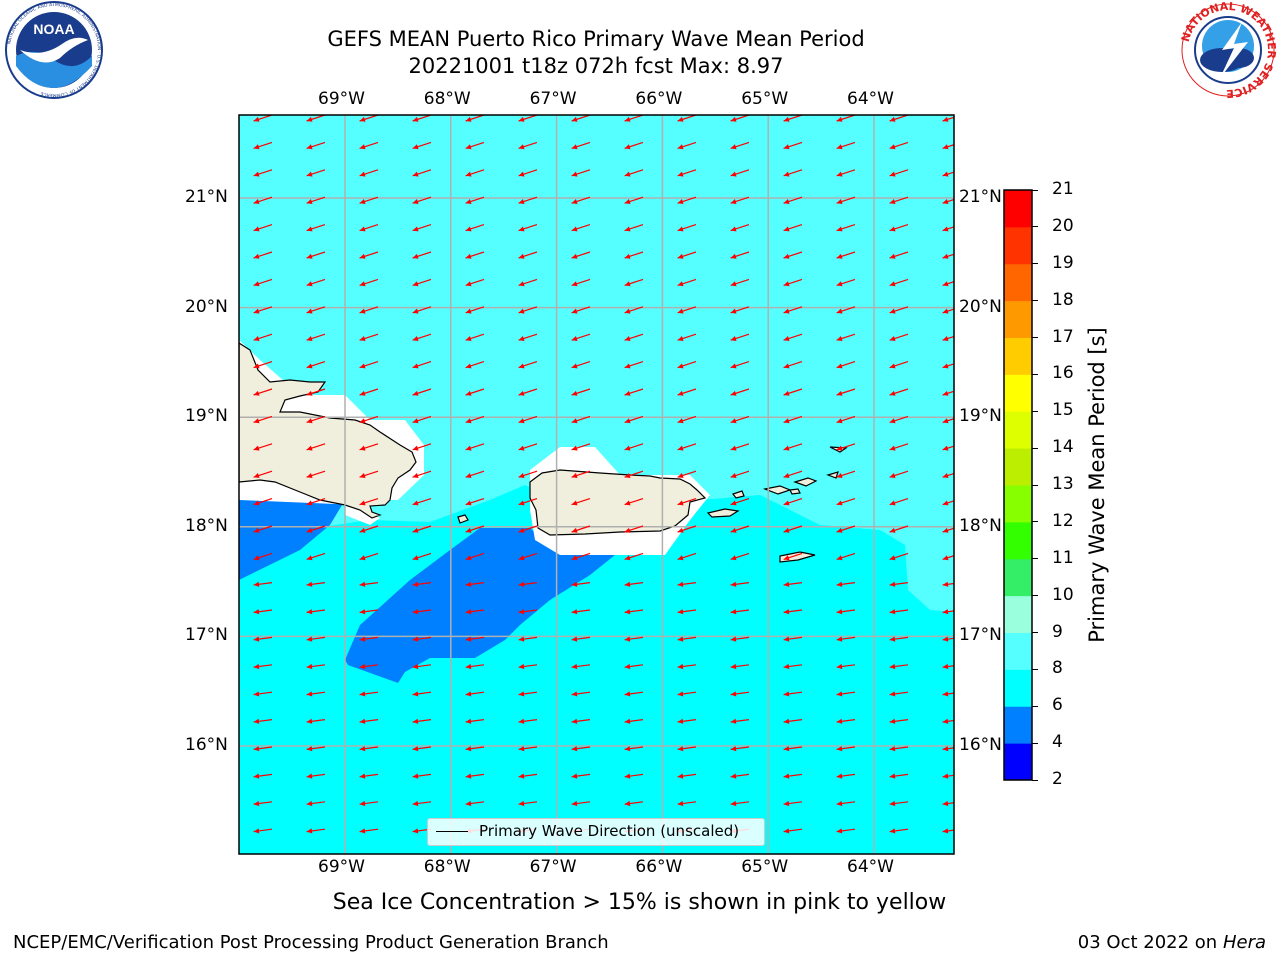  What do you see at coordinates (1063, 336) in the screenshot?
I see `colorbar-tick-label: 17` at bounding box center [1063, 336].